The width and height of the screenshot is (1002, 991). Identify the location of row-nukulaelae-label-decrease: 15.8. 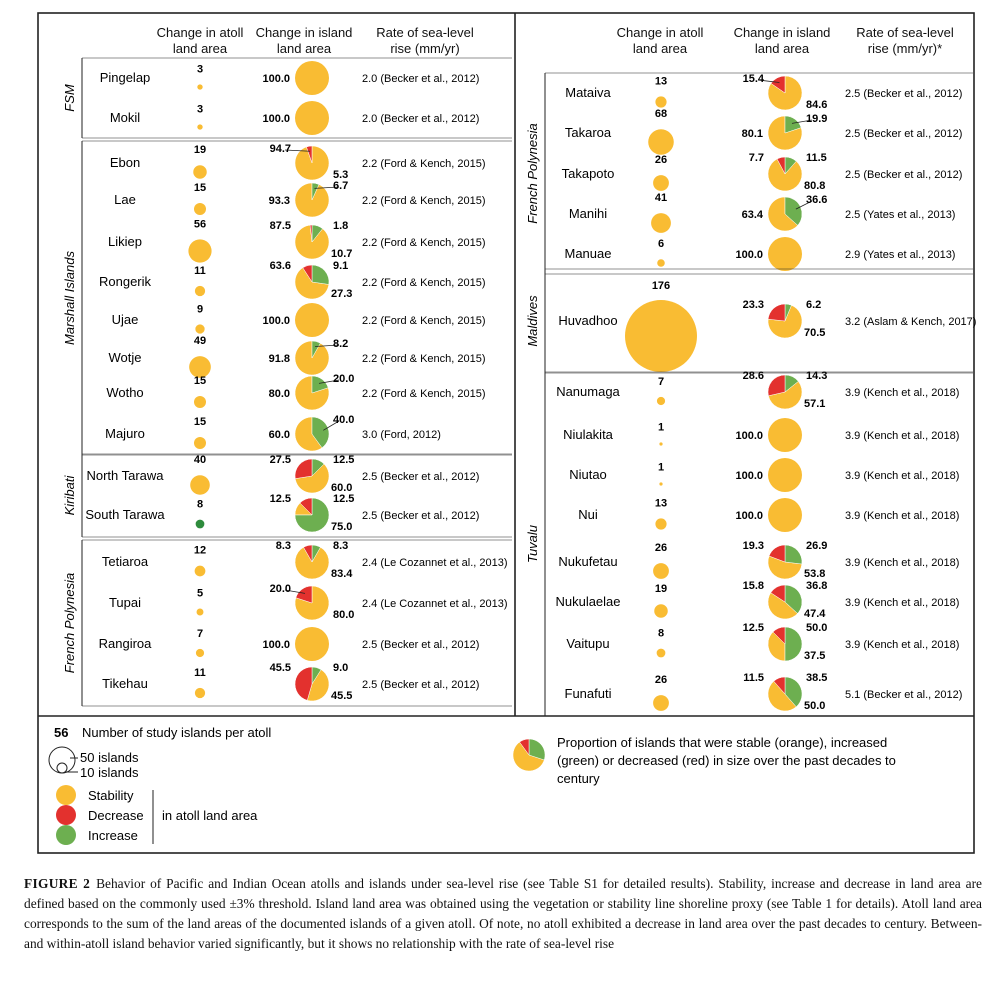
(753, 586).